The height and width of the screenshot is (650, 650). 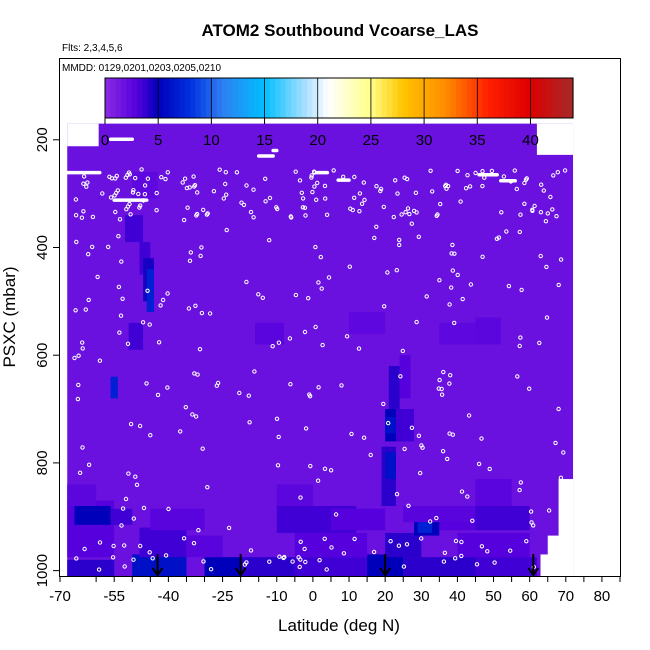 What do you see at coordinates (169, 596) in the screenshot?
I see `x-tick-label: -40` at bounding box center [169, 596].